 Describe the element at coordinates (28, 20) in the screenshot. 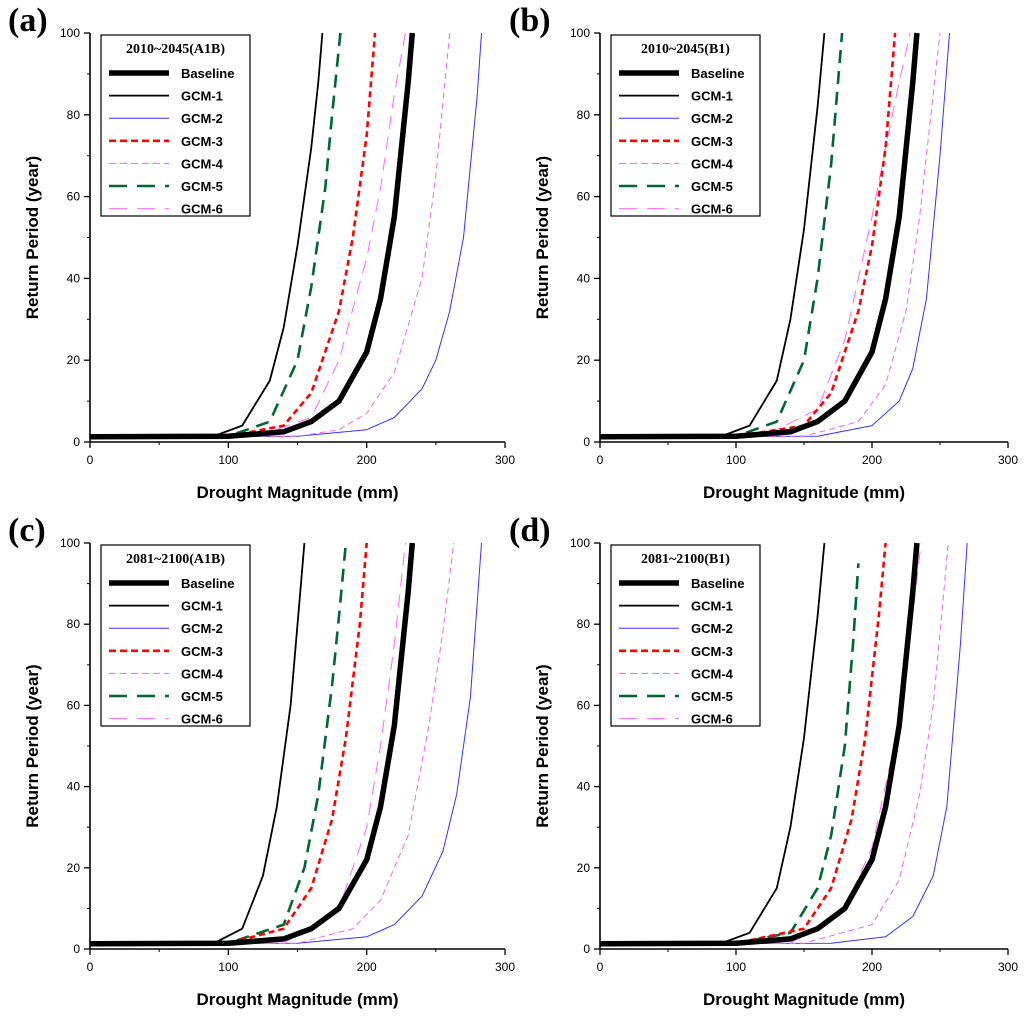

I see `panel-letter: (a)` at that location.